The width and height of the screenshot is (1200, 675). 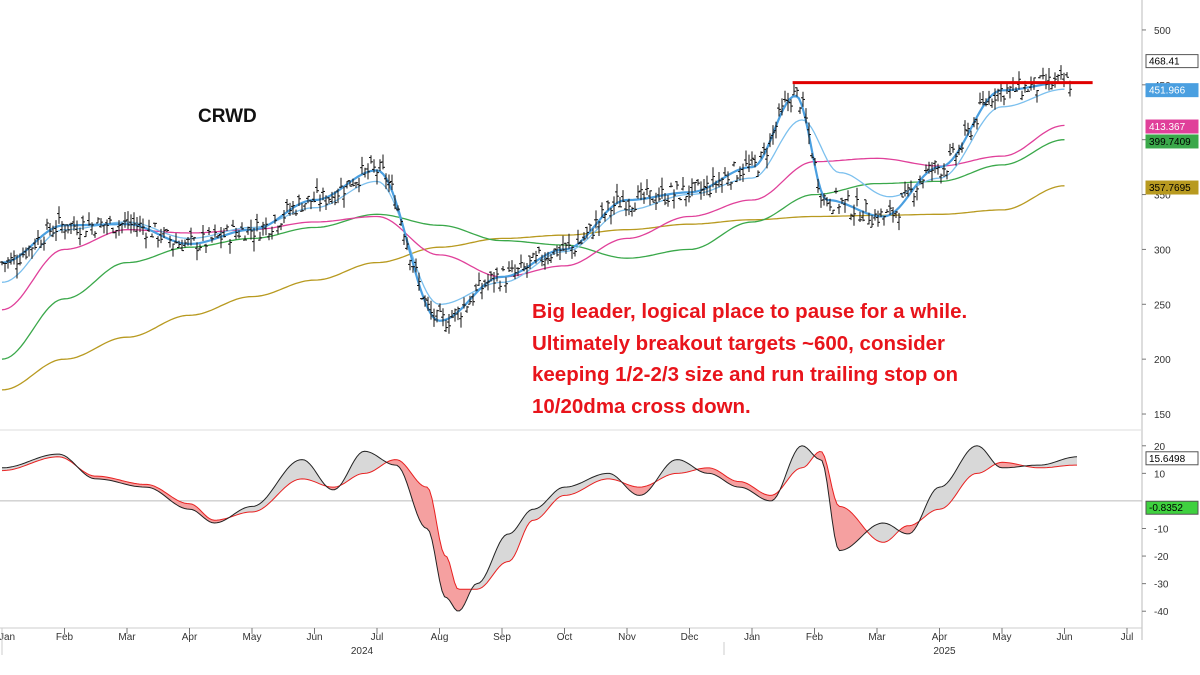 I want to click on y-tick-label: 150, so click(x=1162, y=415).